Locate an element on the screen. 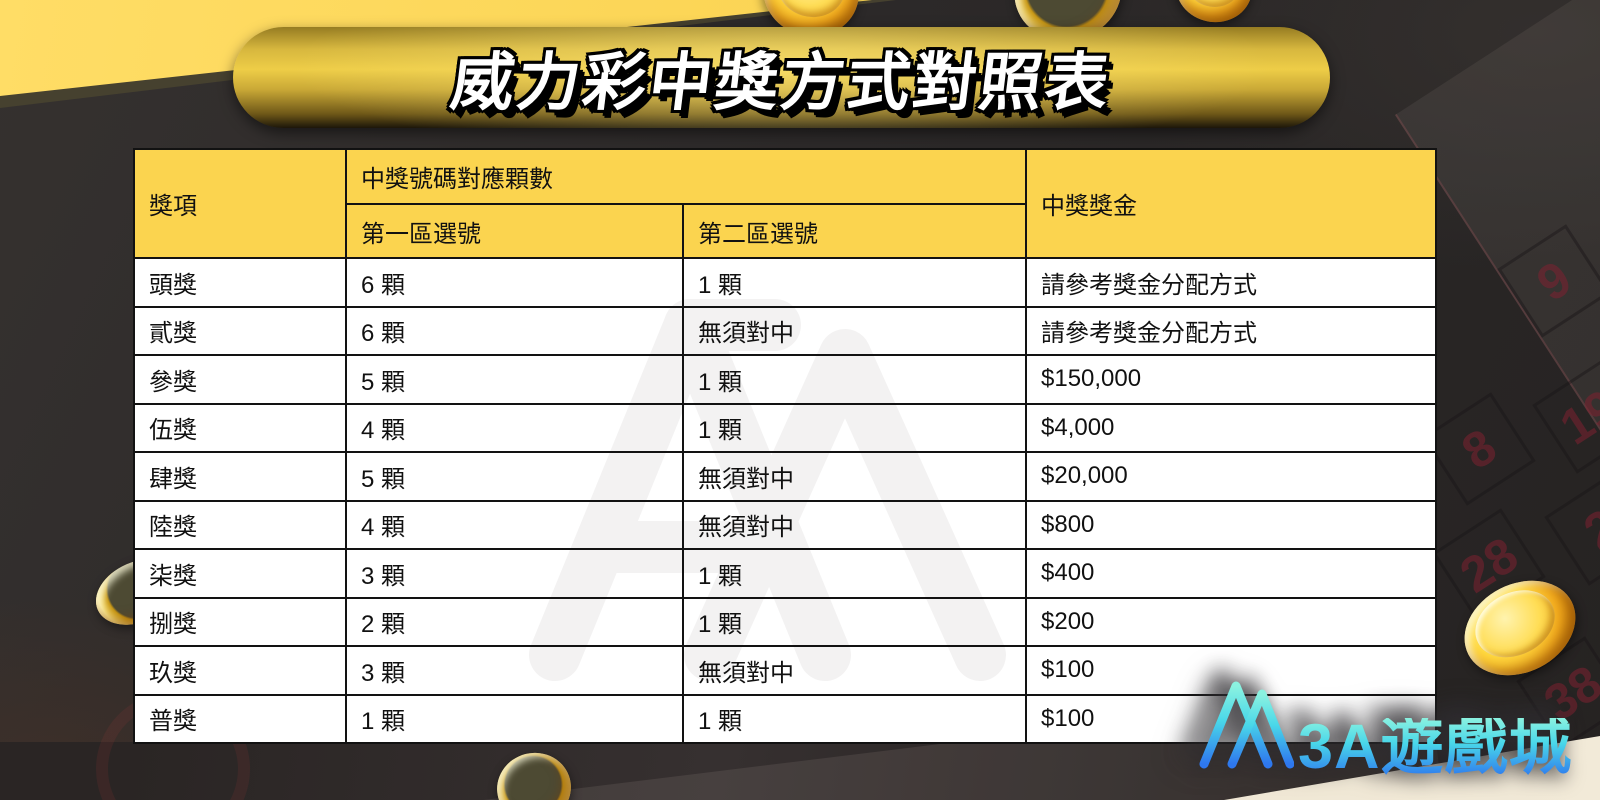 The height and width of the screenshot is (800, 1600). prize-cell: 頭獎 is located at coordinates (240, 282).